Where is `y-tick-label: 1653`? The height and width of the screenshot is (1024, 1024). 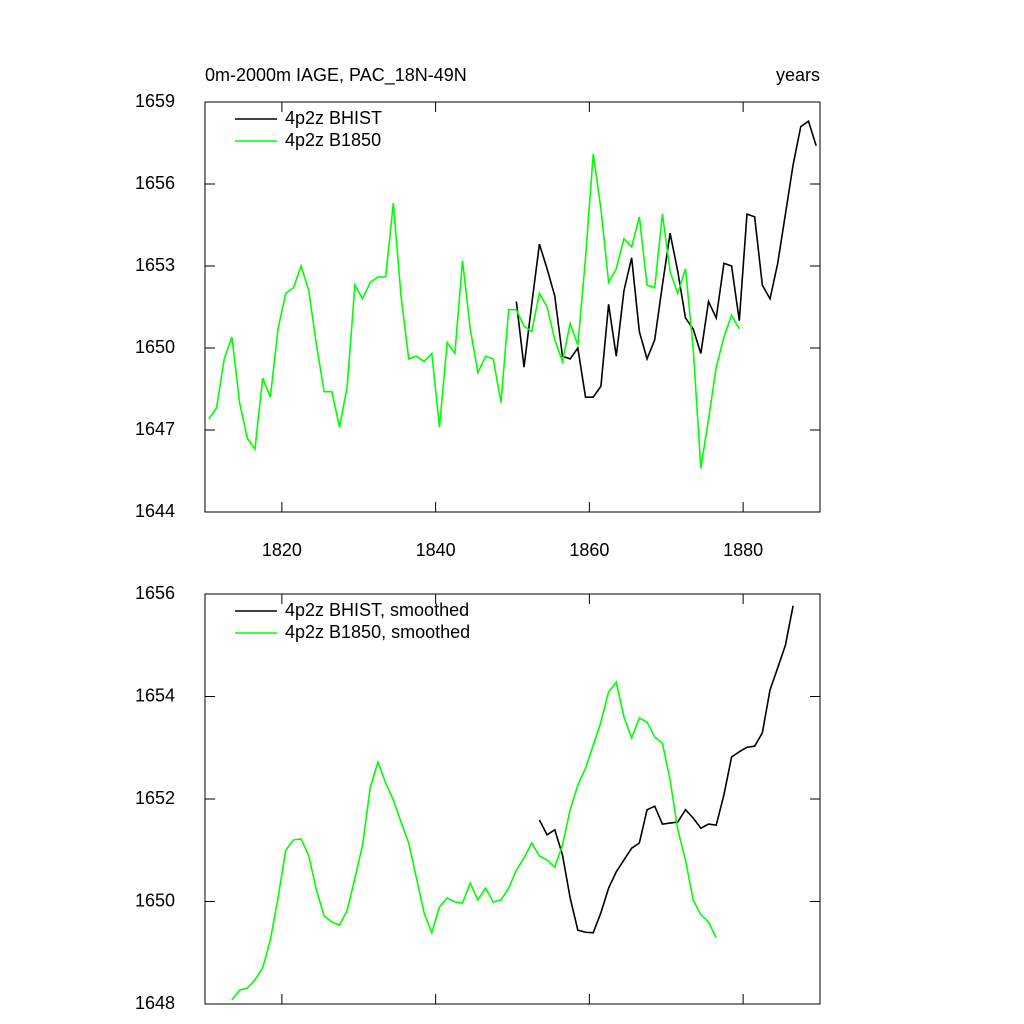
y-tick-label: 1653 is located at coordinates (155, 265).